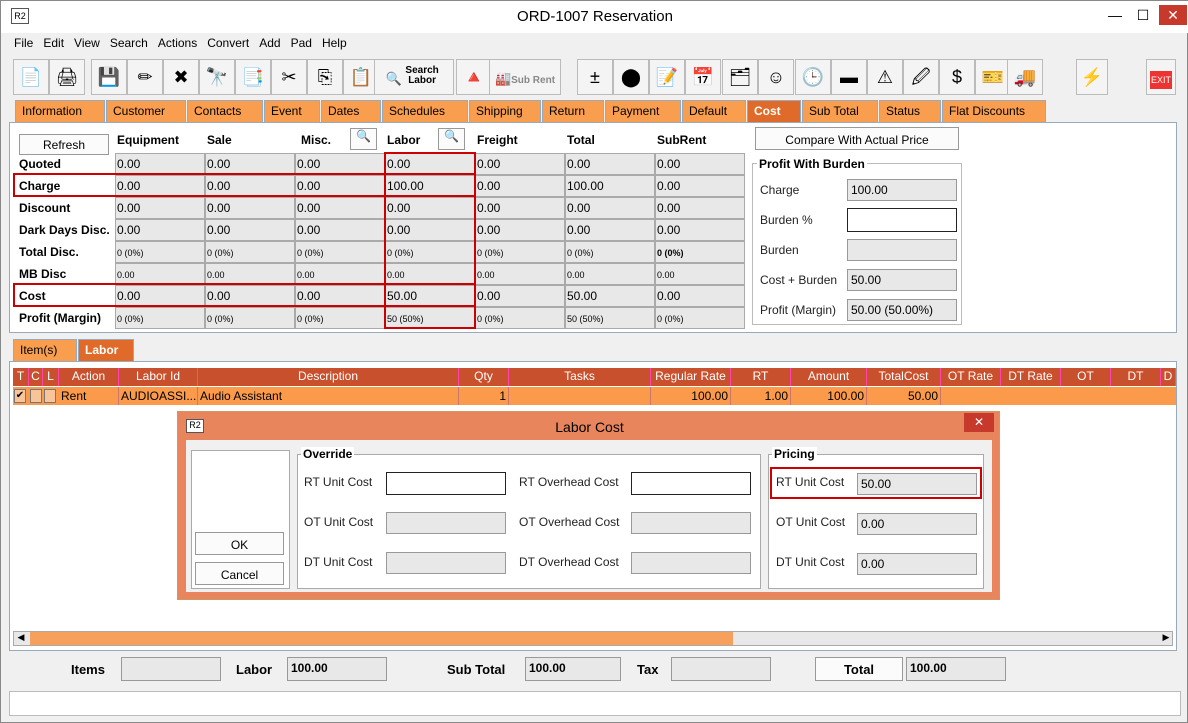 The width and height of the screenshot is (1188, 723). Describe the element at coordinates (1166, 637) in the screenshot. I see `scroll-right-icon: ▶` at that location.